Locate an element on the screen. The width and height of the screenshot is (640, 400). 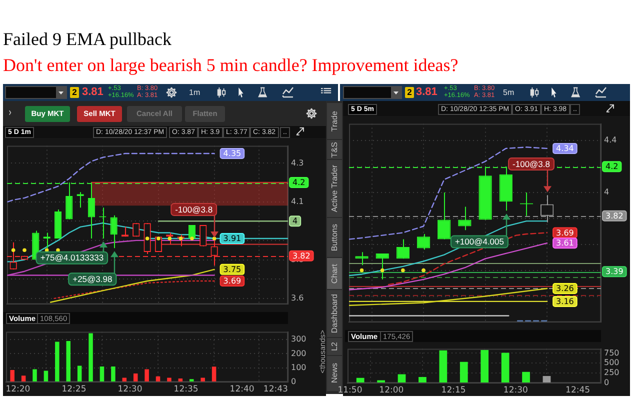
data-label: 3.26 is located at coordinates (565, 289).